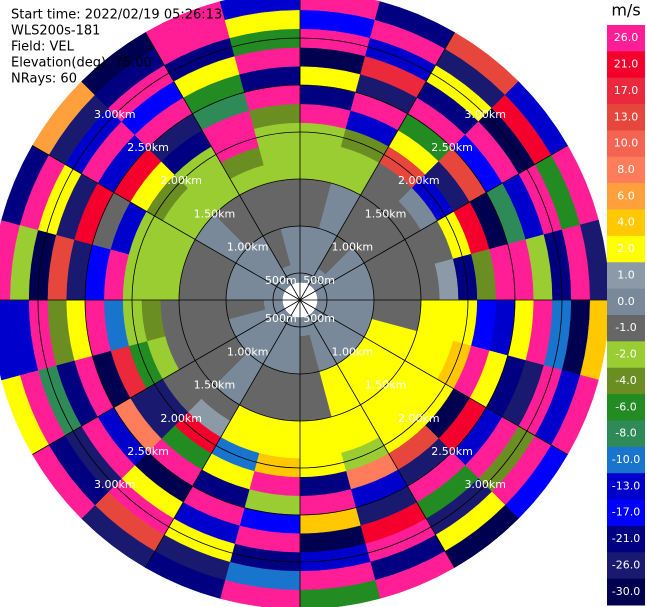 The image size is (647, 607). I want to click on colorbar-title: m/s, so click(625, 10).